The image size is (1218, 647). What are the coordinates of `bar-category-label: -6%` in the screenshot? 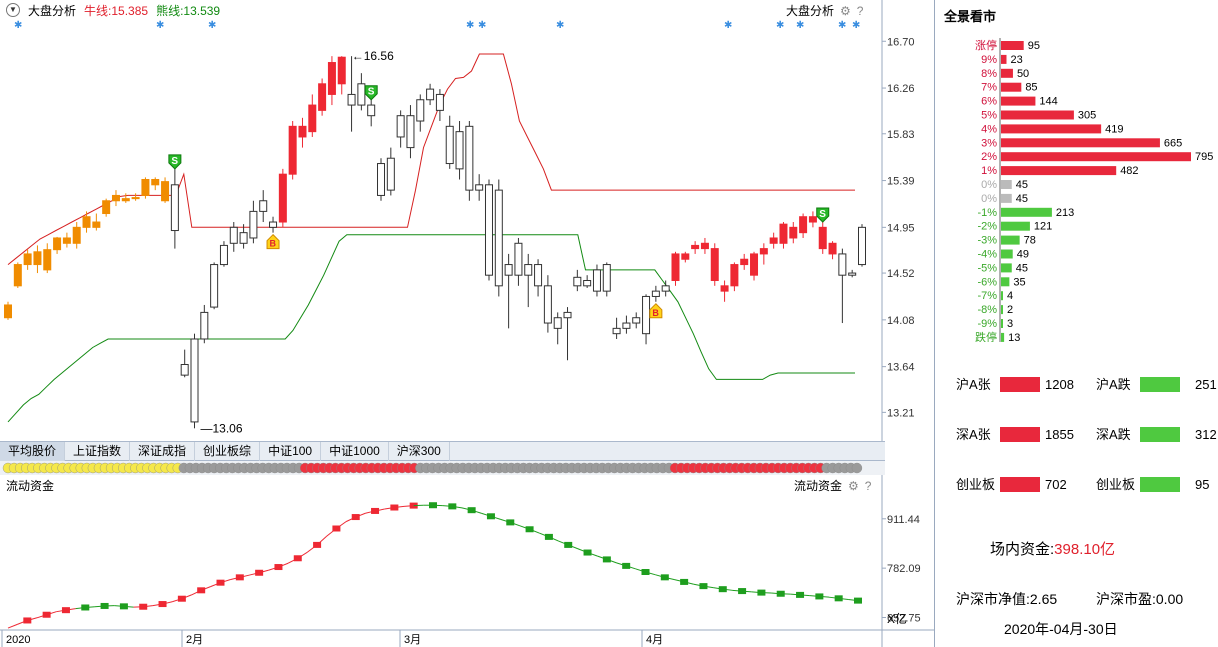 It's located at (987, 282).